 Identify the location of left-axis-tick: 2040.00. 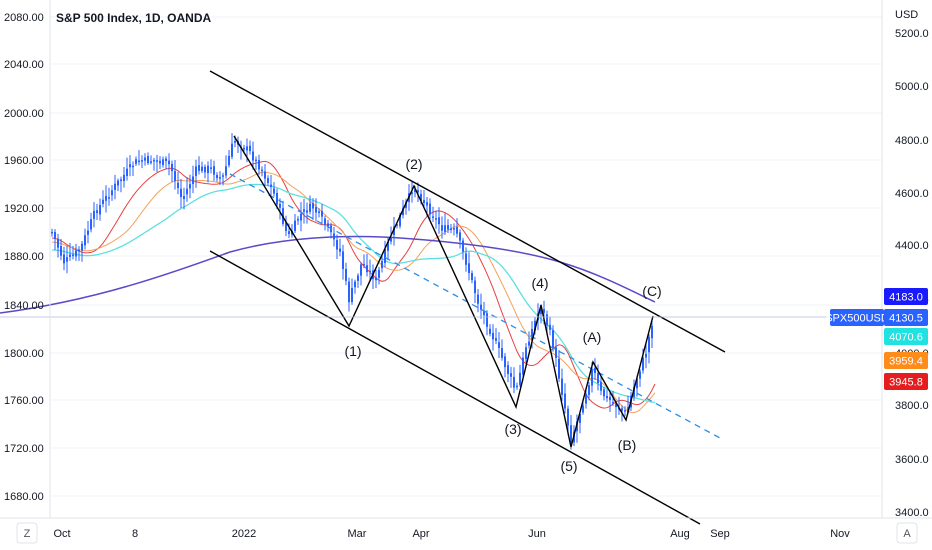
(24, 65).